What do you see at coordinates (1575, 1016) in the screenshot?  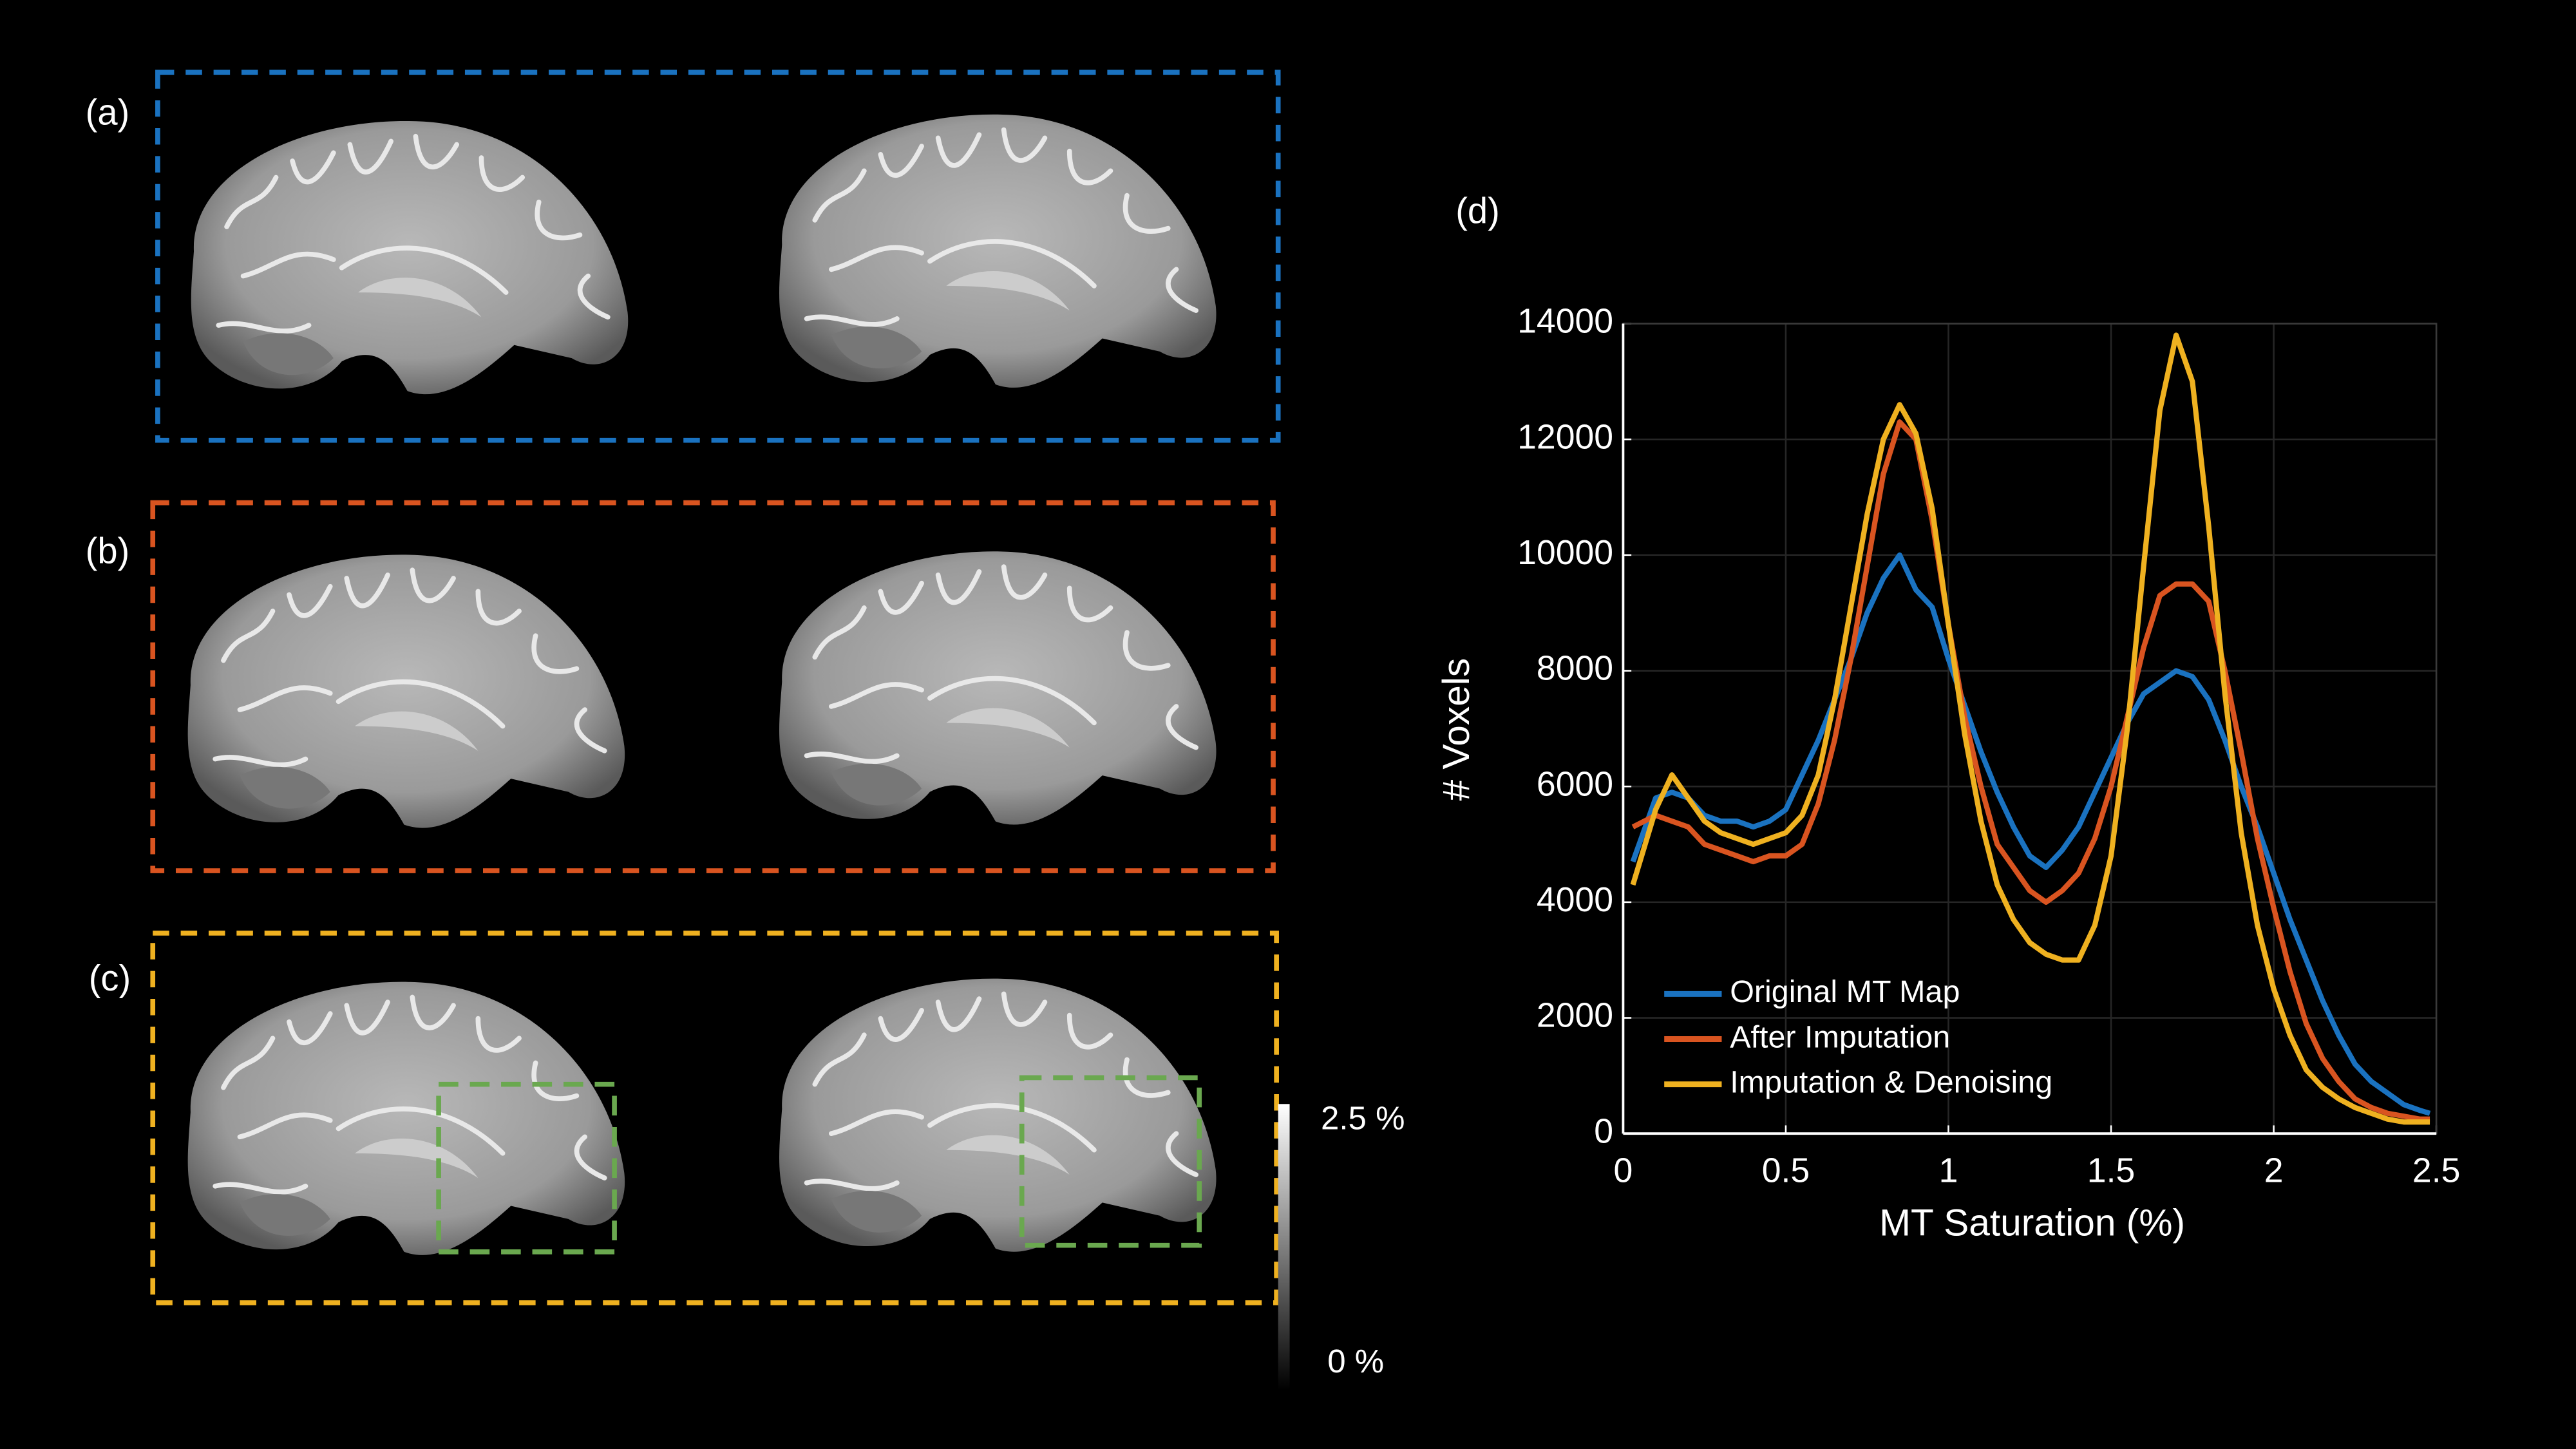 I see `y-tick-label: 2000` at bounding box center [1575, 1016].